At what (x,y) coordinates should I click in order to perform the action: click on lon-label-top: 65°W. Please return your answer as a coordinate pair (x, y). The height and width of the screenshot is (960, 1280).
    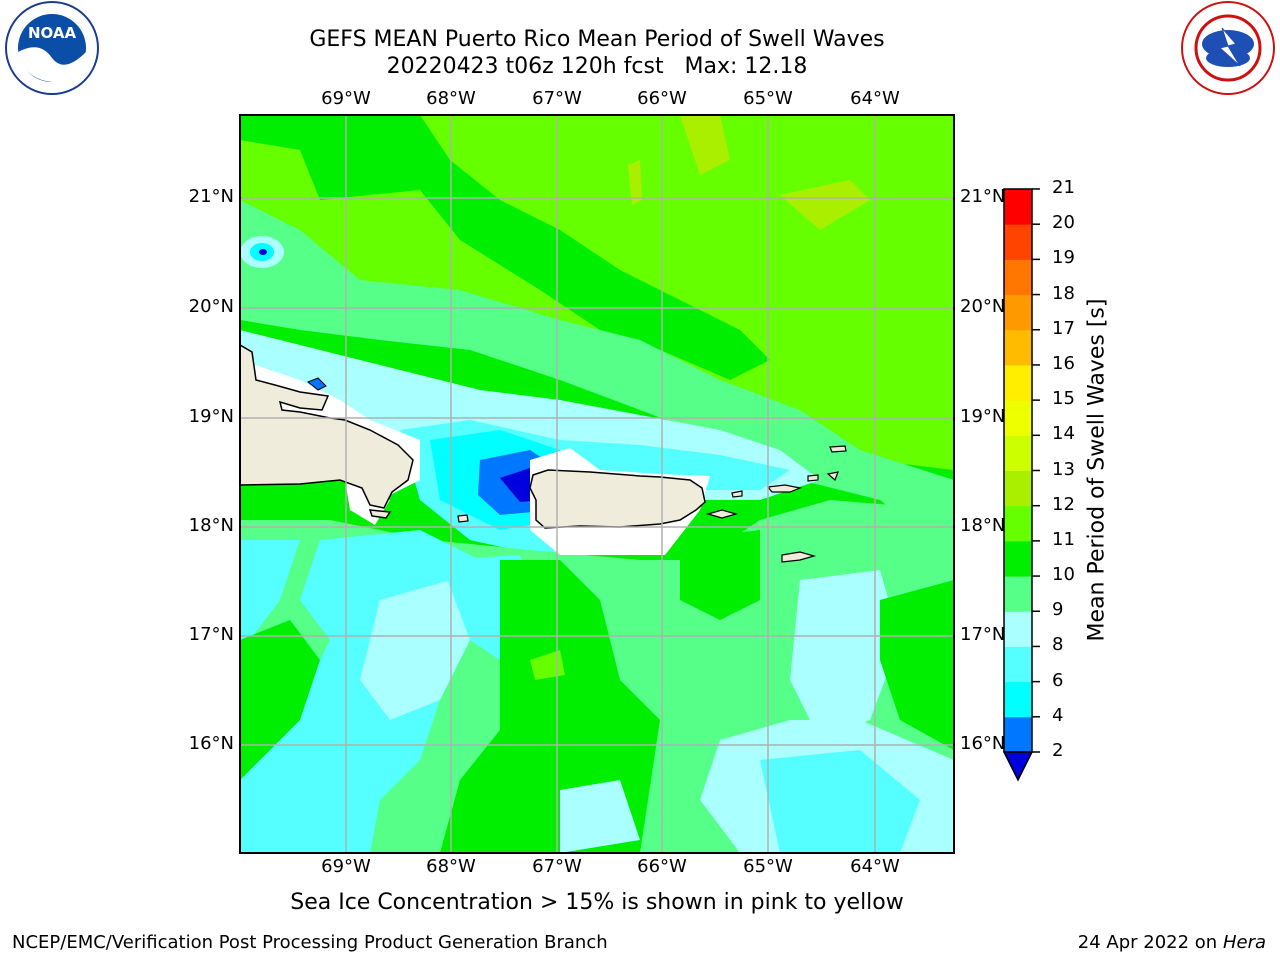
    Looking at the image, I should click on (768, 98).